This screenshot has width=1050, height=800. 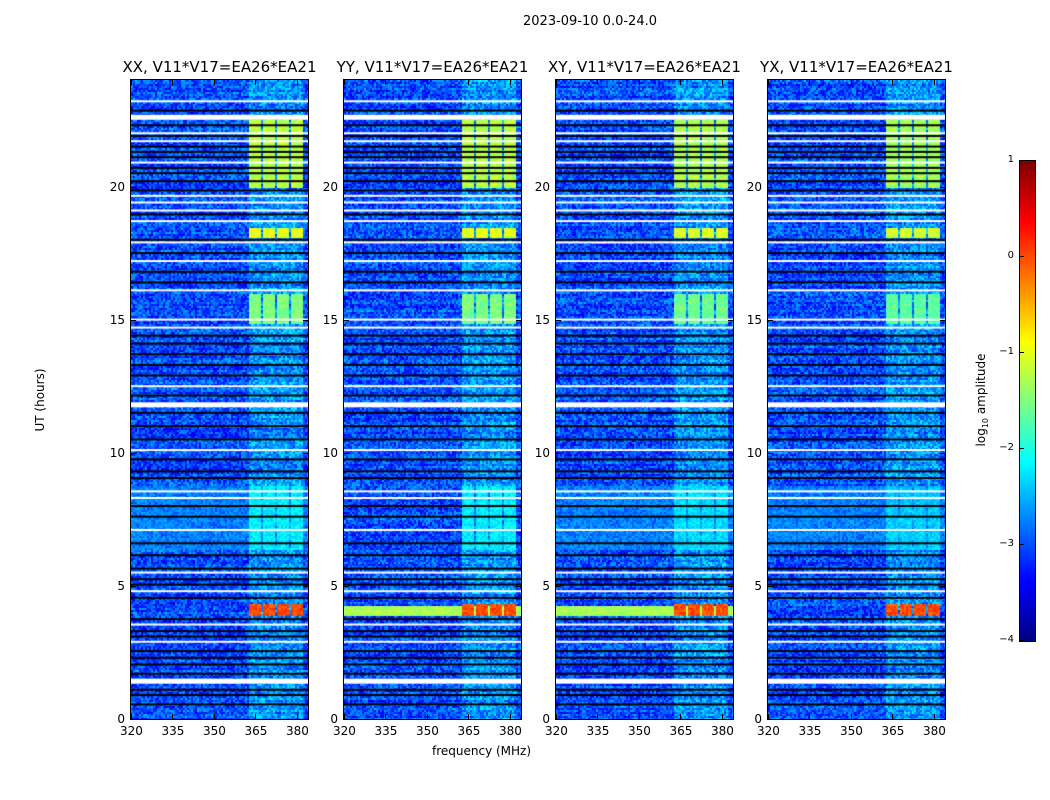 What do you see at coordinates (856, 399) in the screenshot?
I see `heatmap-yx` at bounding box center [856, 399].